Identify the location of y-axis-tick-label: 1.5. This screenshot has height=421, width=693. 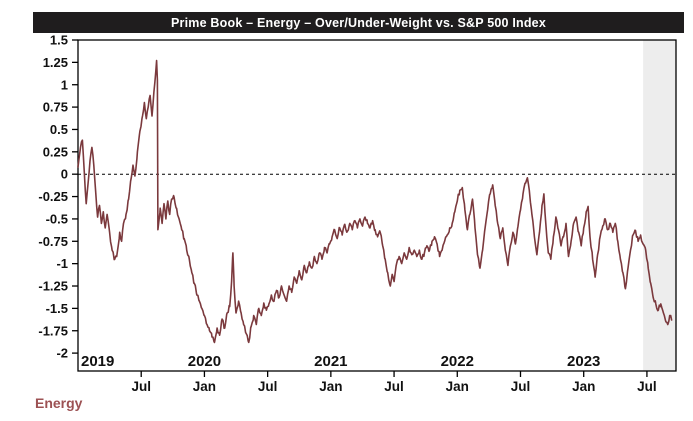
(59, 40).